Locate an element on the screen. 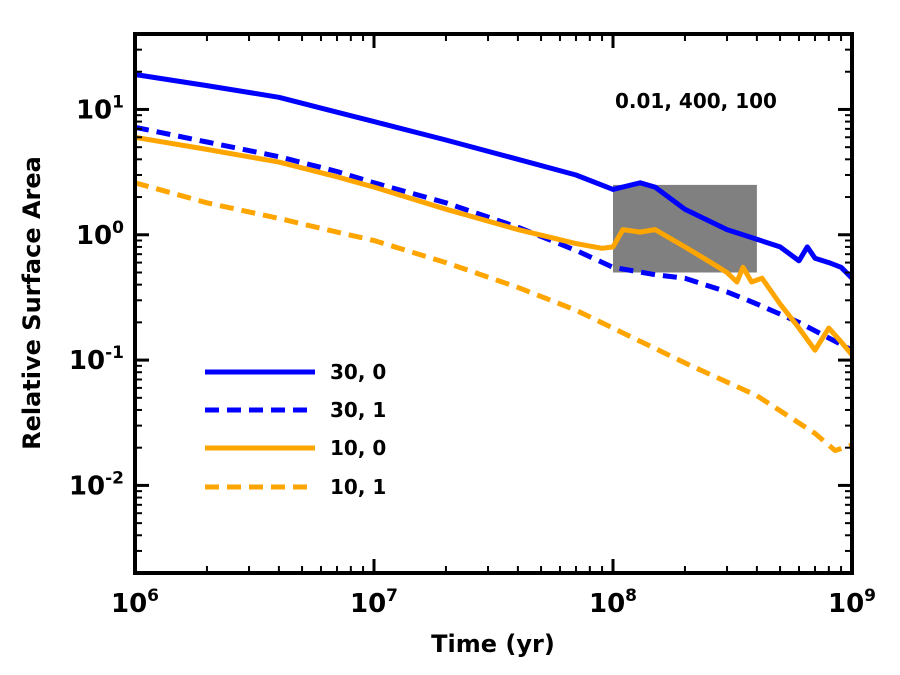 The height and width of the screenshot is (675, 900). legend-label-30-0: 30, 0 is located at coordinates (358, 372).